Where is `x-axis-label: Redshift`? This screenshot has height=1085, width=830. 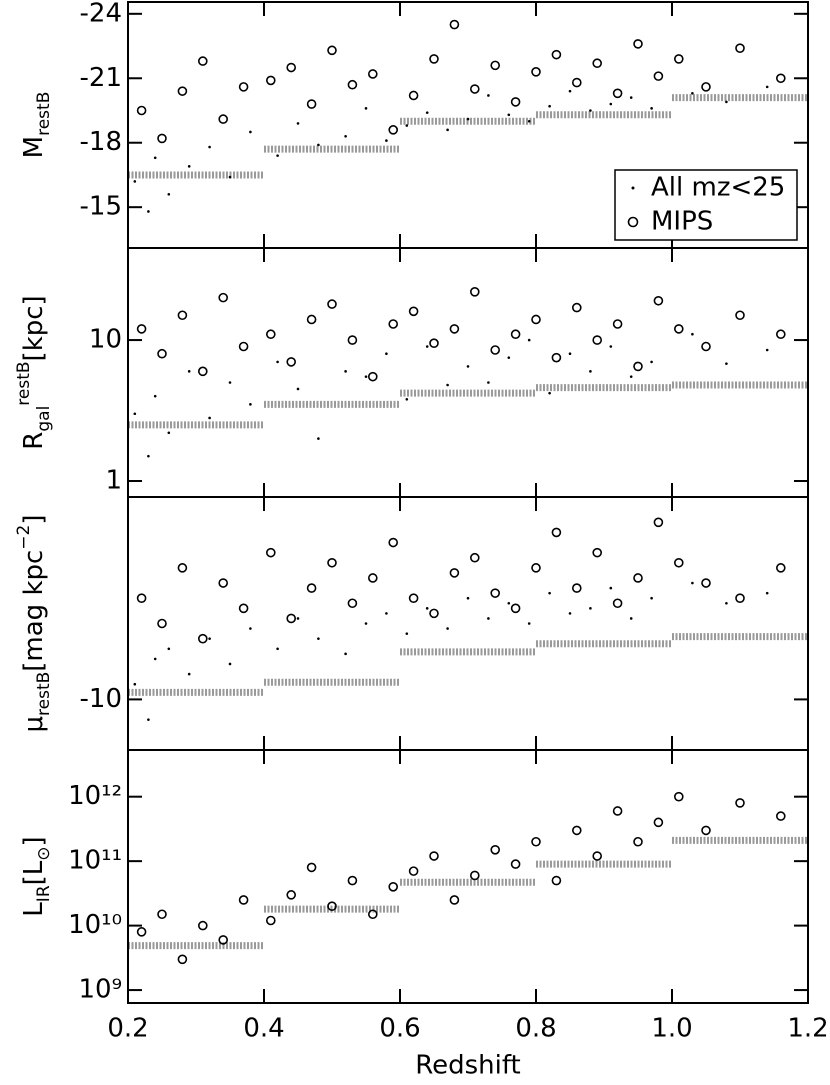 x-axis-label: Redshift is located at coordinates (468, 1066).